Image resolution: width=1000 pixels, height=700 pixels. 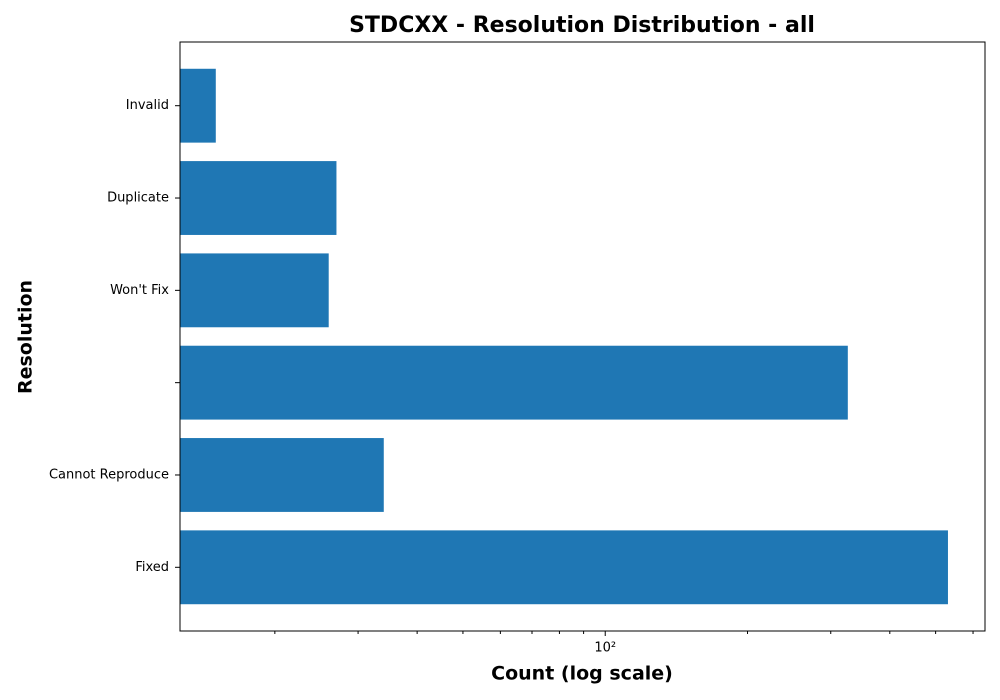 What do you see at coordinates (582, 674) in the screenshot?
I see `x-axis-label: Count (log scale)` at bounding box center [582, 674].